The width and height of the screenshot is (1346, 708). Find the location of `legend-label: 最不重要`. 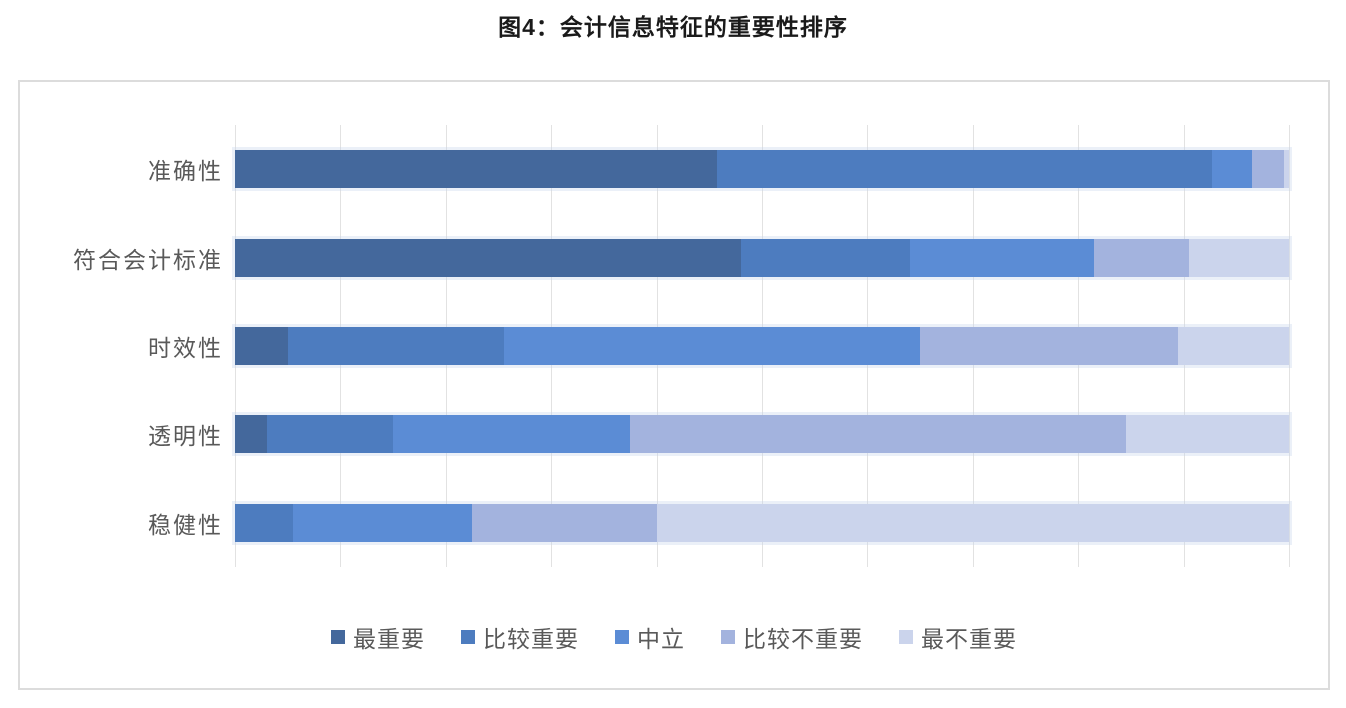

legend-label: 最不重要 is located at coordinates (969, 639).